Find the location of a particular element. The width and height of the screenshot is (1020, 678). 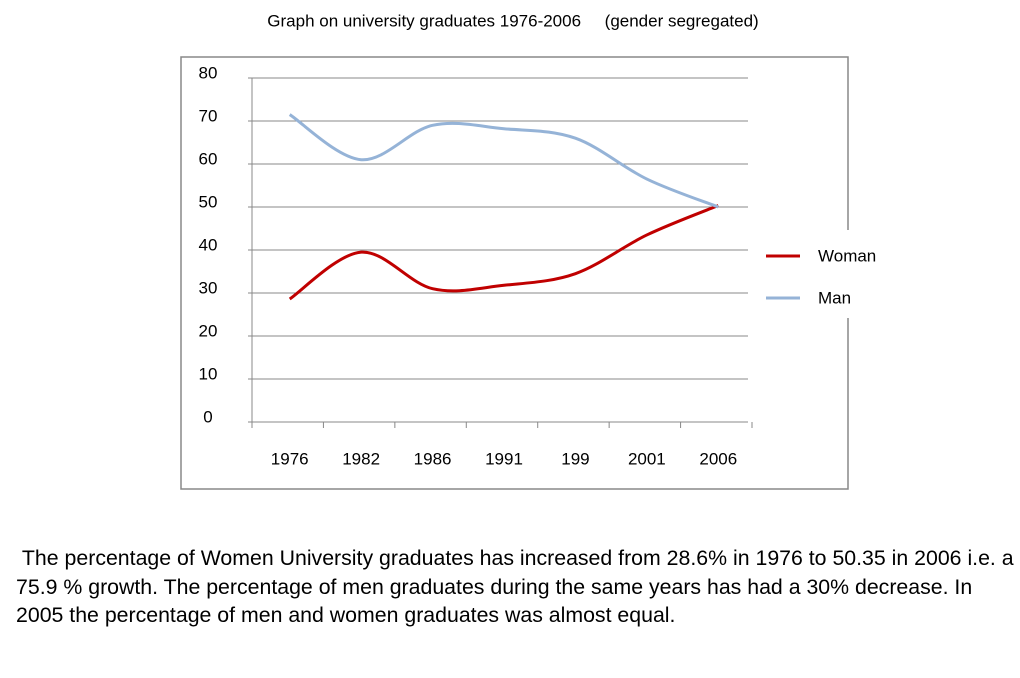

x-tick-label: 2001 is located at coordinates (647, 458).